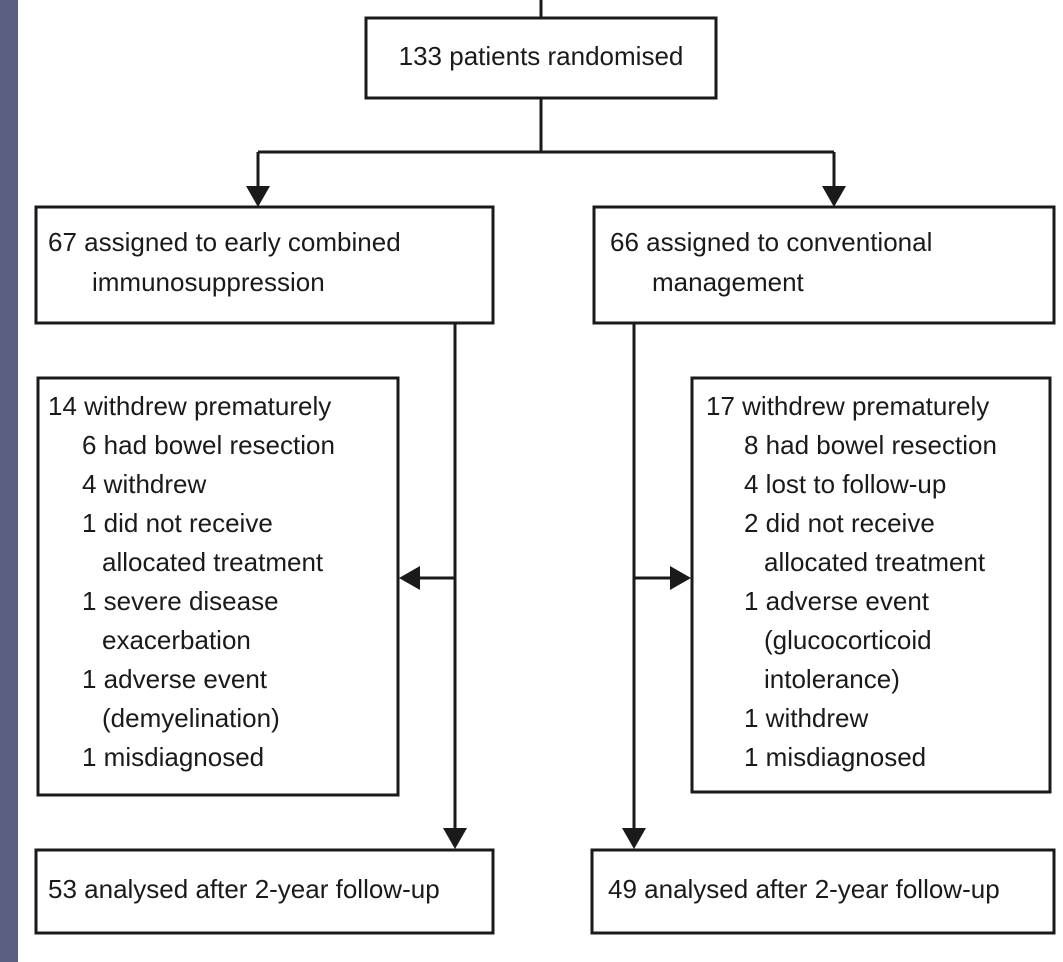  What do you see at coordinates (176, 640) in the screenshot?
I see `withdrawn-reason: exacerbation` at bounding box center [176, 640].